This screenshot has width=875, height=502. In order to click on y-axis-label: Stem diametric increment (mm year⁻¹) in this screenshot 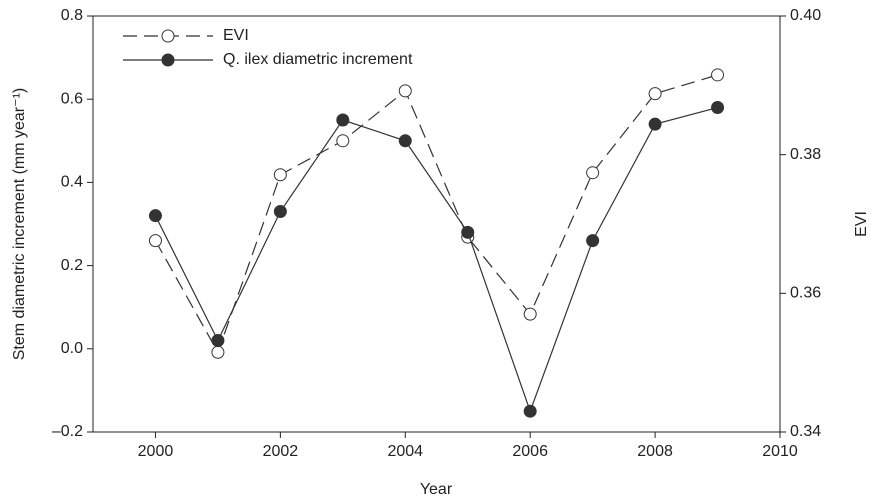, I will do `click(19, 224)`.